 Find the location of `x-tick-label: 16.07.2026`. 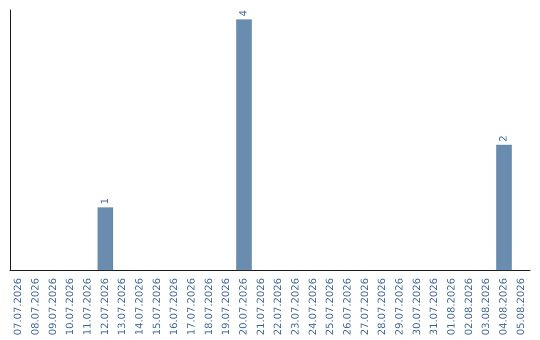

x-tick-label: 16.07.2026 is located at coordinates (174, 307).